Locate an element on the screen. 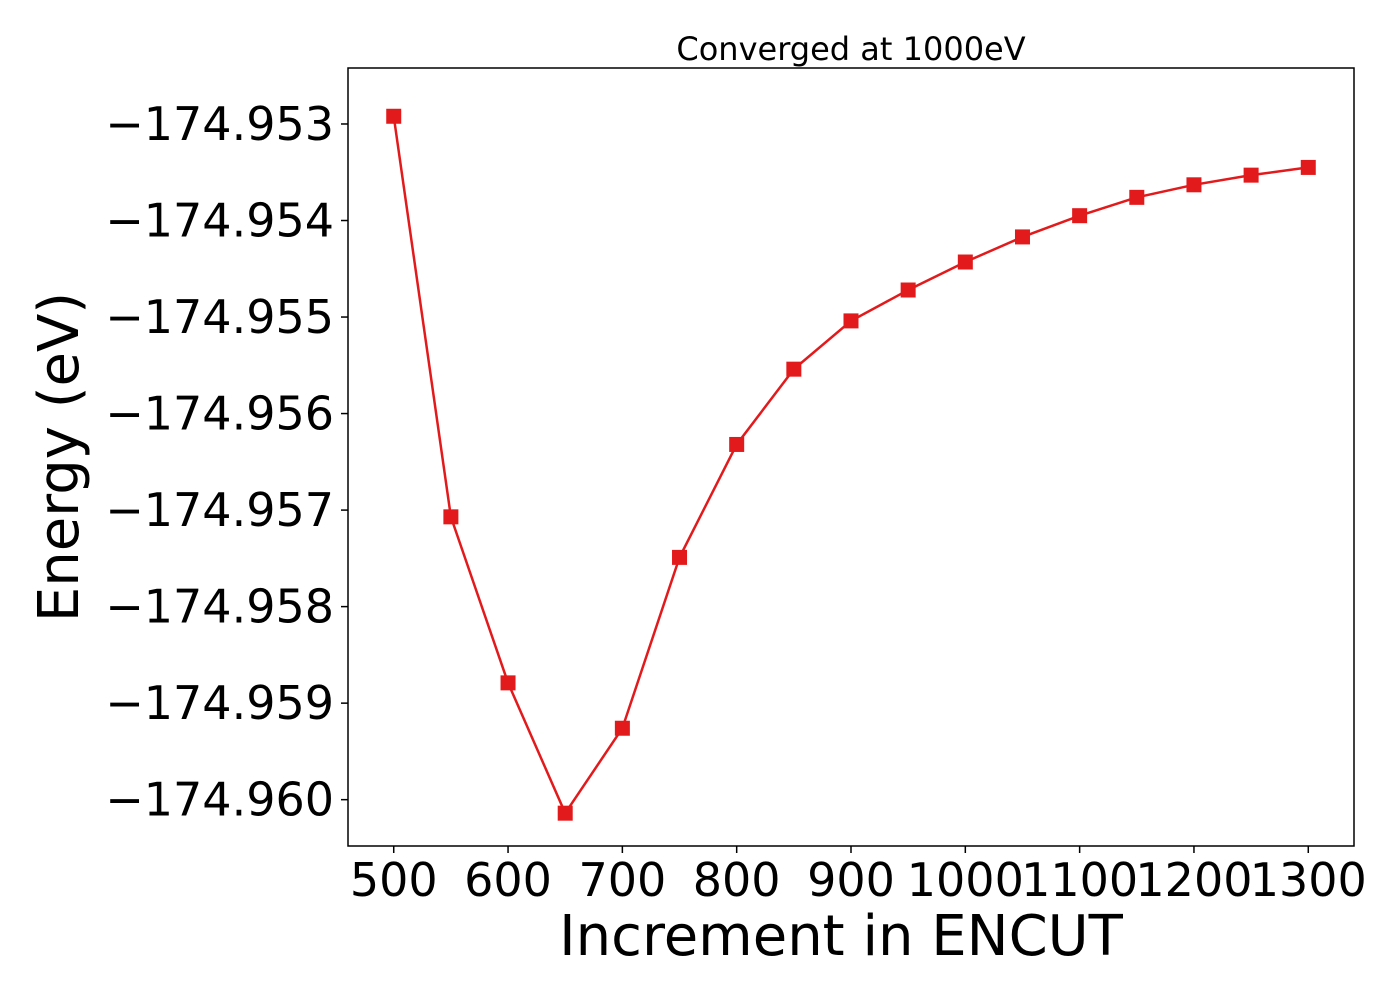 Image resolution: width=1400 pixels, height=1000 pixels. x-axis-label: Increment in ENCUT is located at coordinates (841, 936).